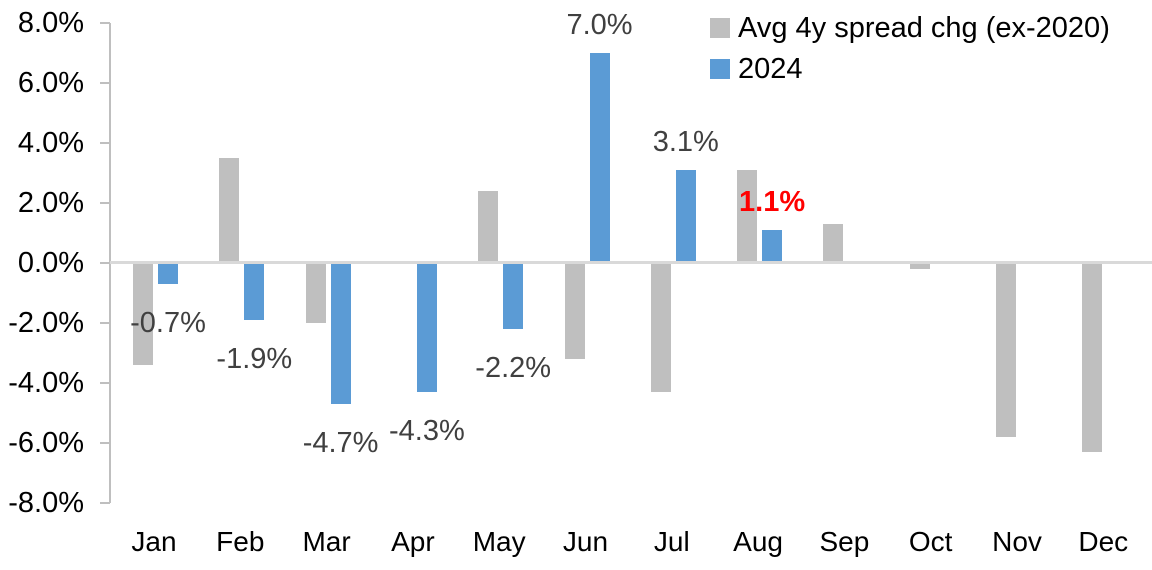 Image resolution: width=1152 pixels, height=570 pixels. What do you see at coordinates (426, 328) in the screenshot?
I see `bar-2024-apr` at bounding box center [426, 328].